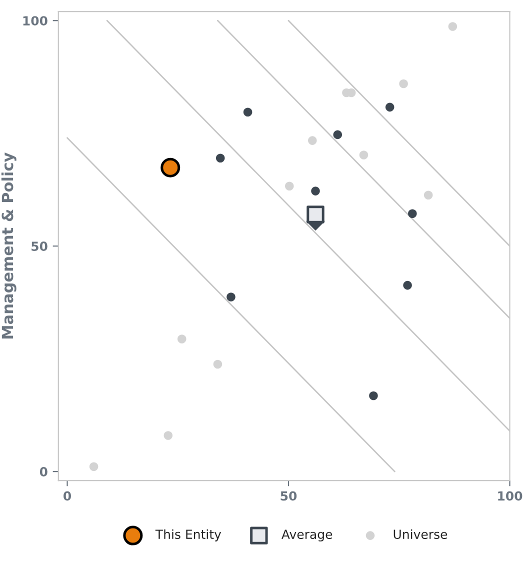 The height and width of the screenshot is (579, 531). Describe the element at coordinates (40, 246) in the screenshot. I see `y-tick-label: 50` at that location.